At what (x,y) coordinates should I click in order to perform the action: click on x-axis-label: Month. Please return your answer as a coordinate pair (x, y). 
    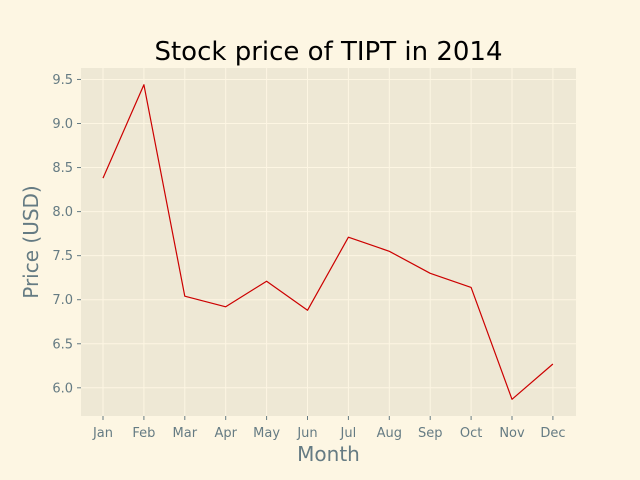
    Looking at the image, I should click on (328, 454).